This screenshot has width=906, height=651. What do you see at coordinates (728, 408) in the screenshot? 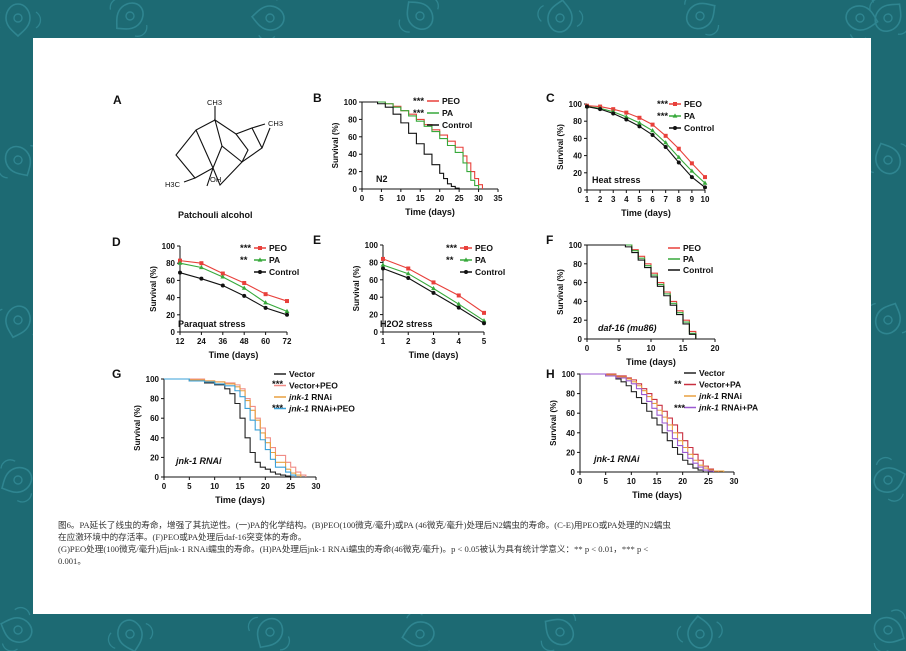
I see `legend-label: jnk-1 RNAi+PA` at bounding box center [728, 408].